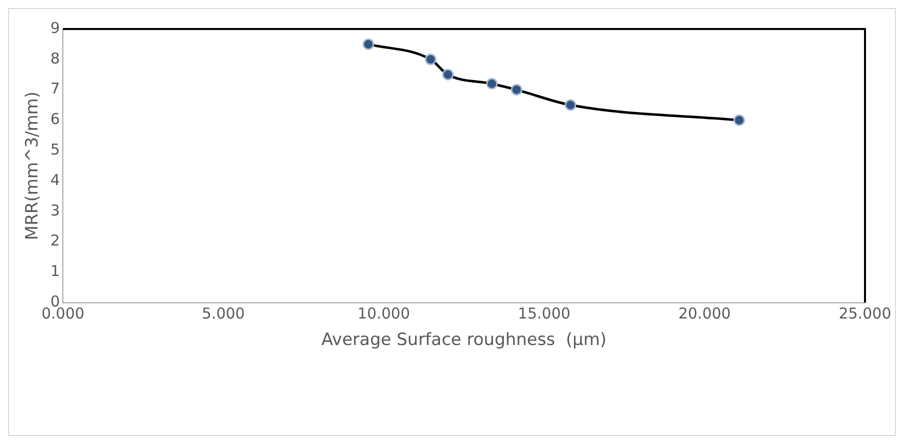 This screenshot has width=904, height=444. What do you see at coordinates (55, 149) in the screenshot?
I see `y-tick-label: 5` at bounding box center [55, 149].